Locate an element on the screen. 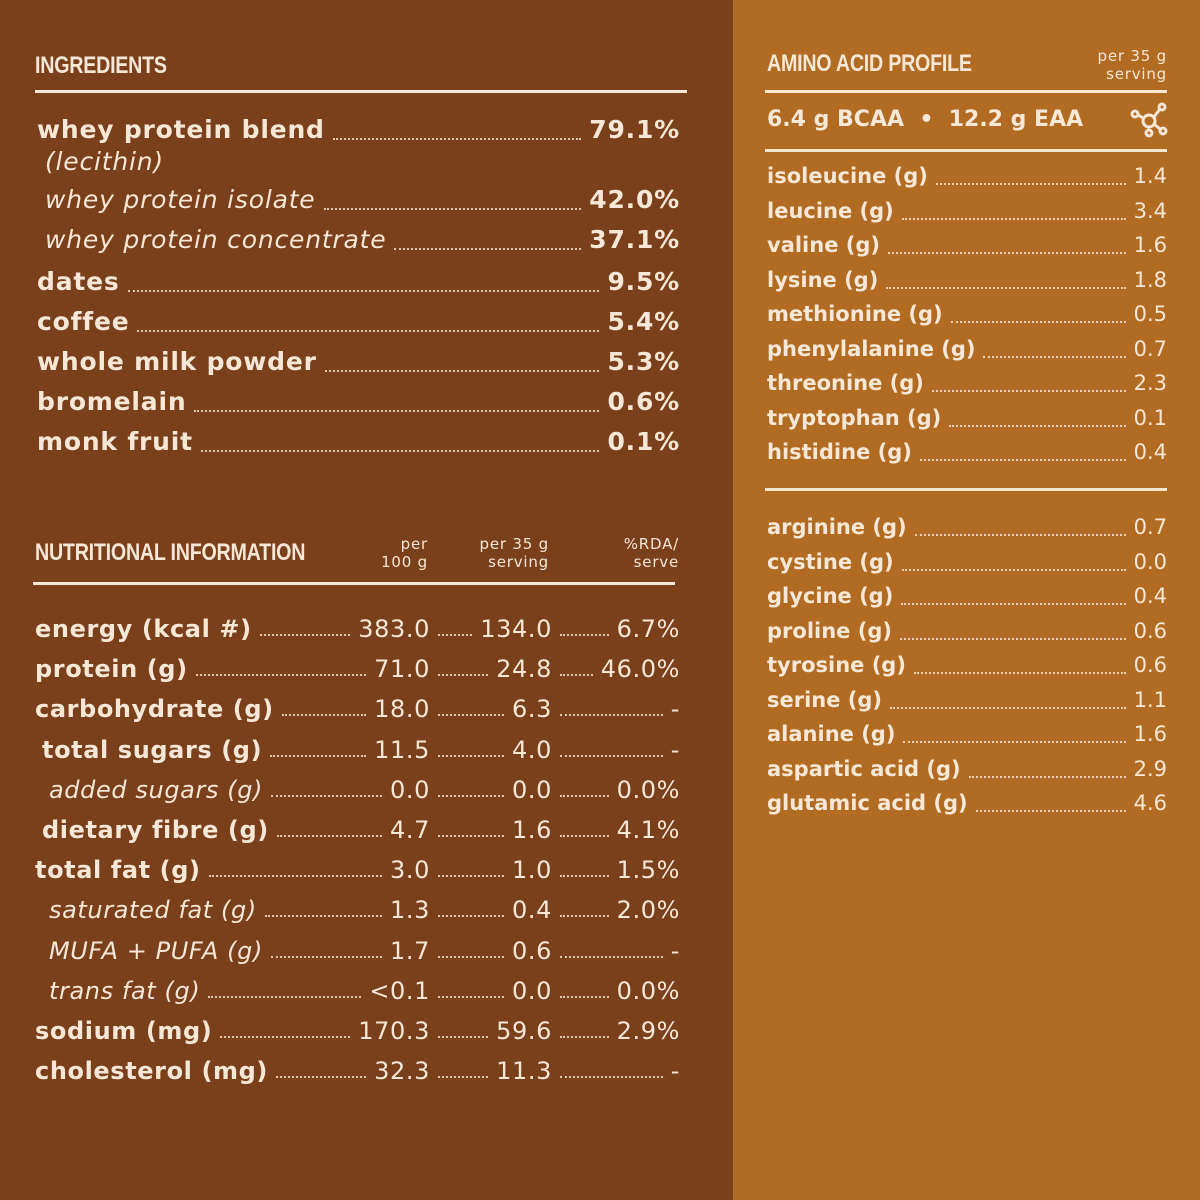 Image resolution: width=1200 pixels, height=1200 pixels. nutrition-row: dietary fibre (g) 4.7 1.6 4.1% is located at coordinates (357, 830).